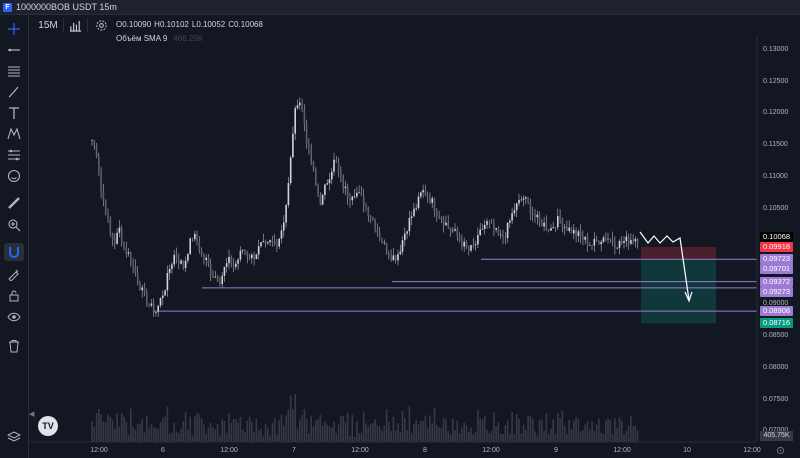 The image size is (800, 458). Describe the element at coordinates (14, 71) in the screenshot. I see `fib-lines-icon` at that location.